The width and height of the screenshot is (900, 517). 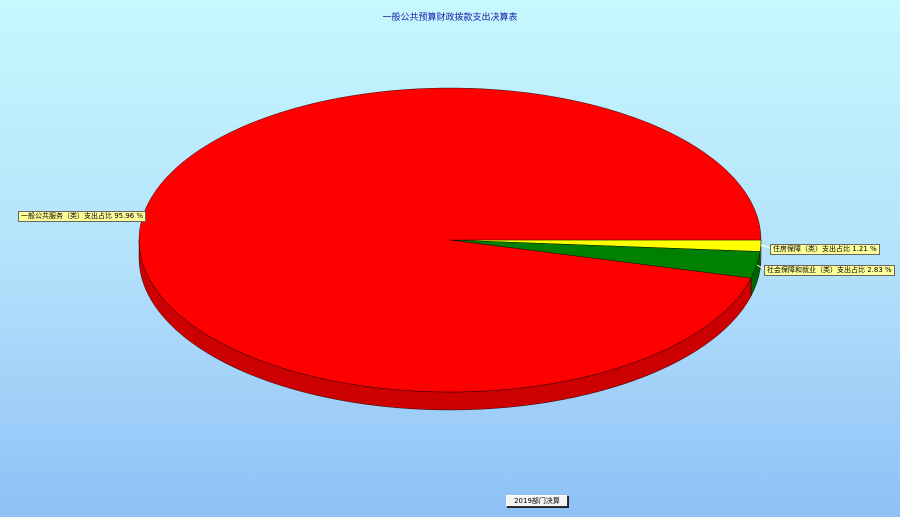 What do you see at coordinates (825, 249) in the screenshot?
I see `slice-label-housing: 住房保障（类）支出占比 1.21 %` at bounding box center [825, 249].